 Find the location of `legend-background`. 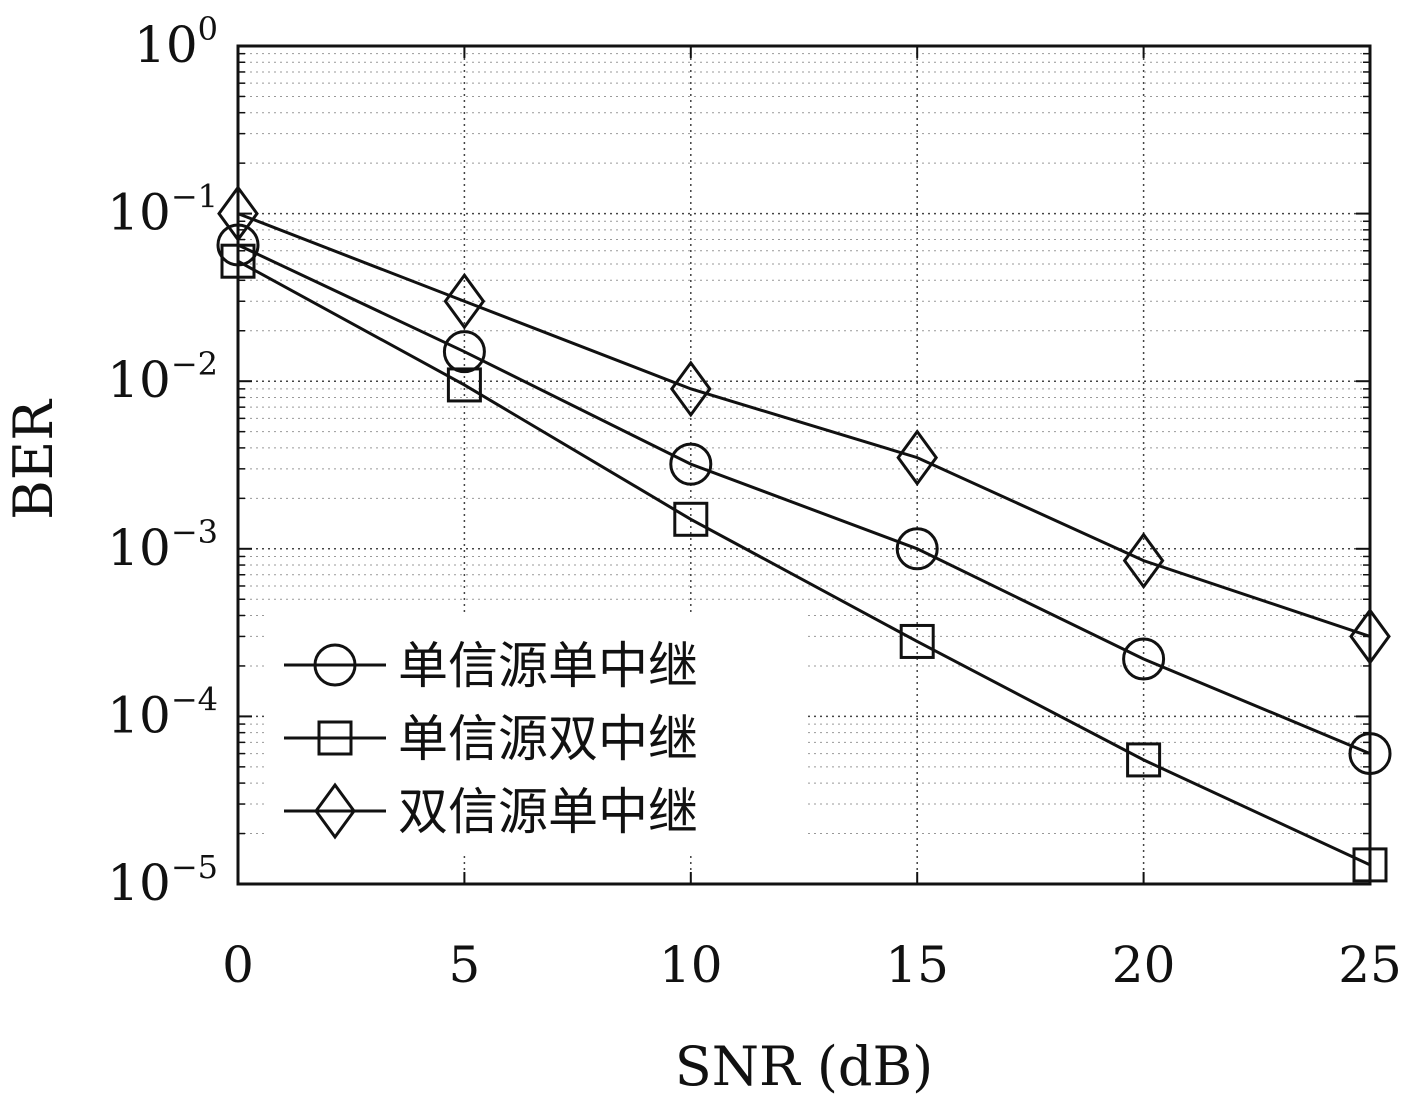

legend-background is located at coordinates (538, 735).